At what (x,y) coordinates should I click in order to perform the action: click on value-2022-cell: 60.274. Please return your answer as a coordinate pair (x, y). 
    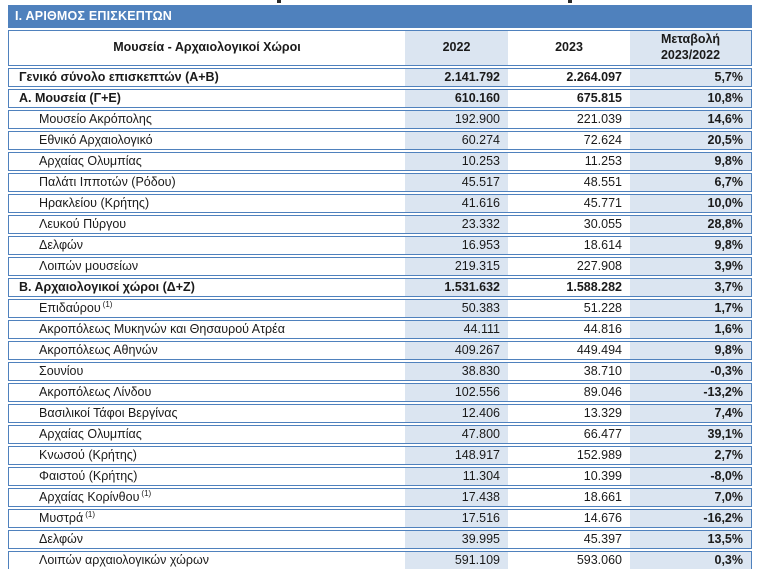
    Looking at the image, I should click on (456, 140).